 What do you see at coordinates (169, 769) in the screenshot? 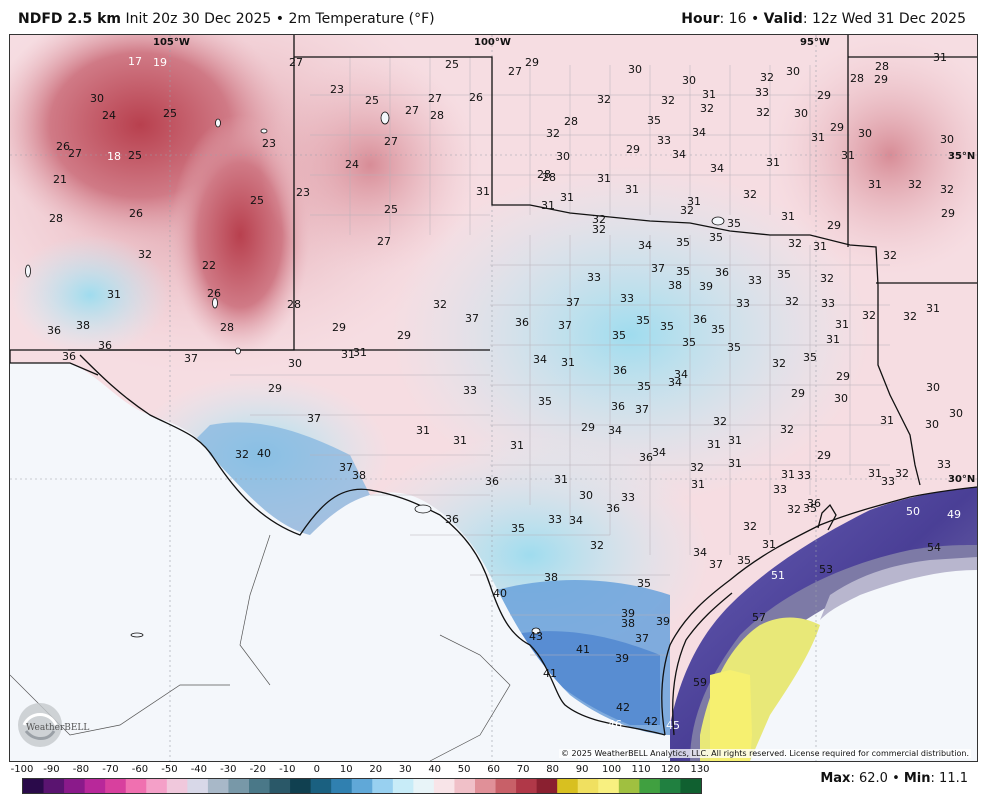
I see `colorbar-tick-label: -50` at bounding box center [169, 769].